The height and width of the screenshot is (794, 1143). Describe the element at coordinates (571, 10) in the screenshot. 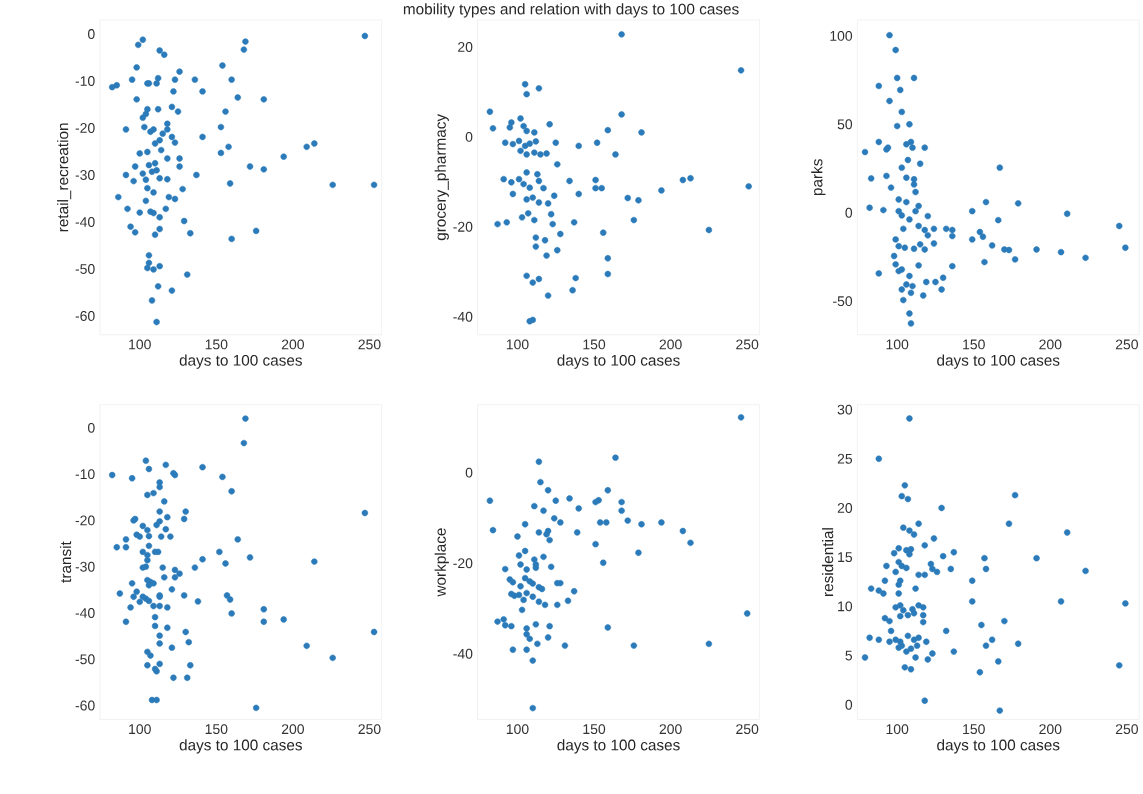

I see `text: mobility types and relation with days to 100 cases` at that location.